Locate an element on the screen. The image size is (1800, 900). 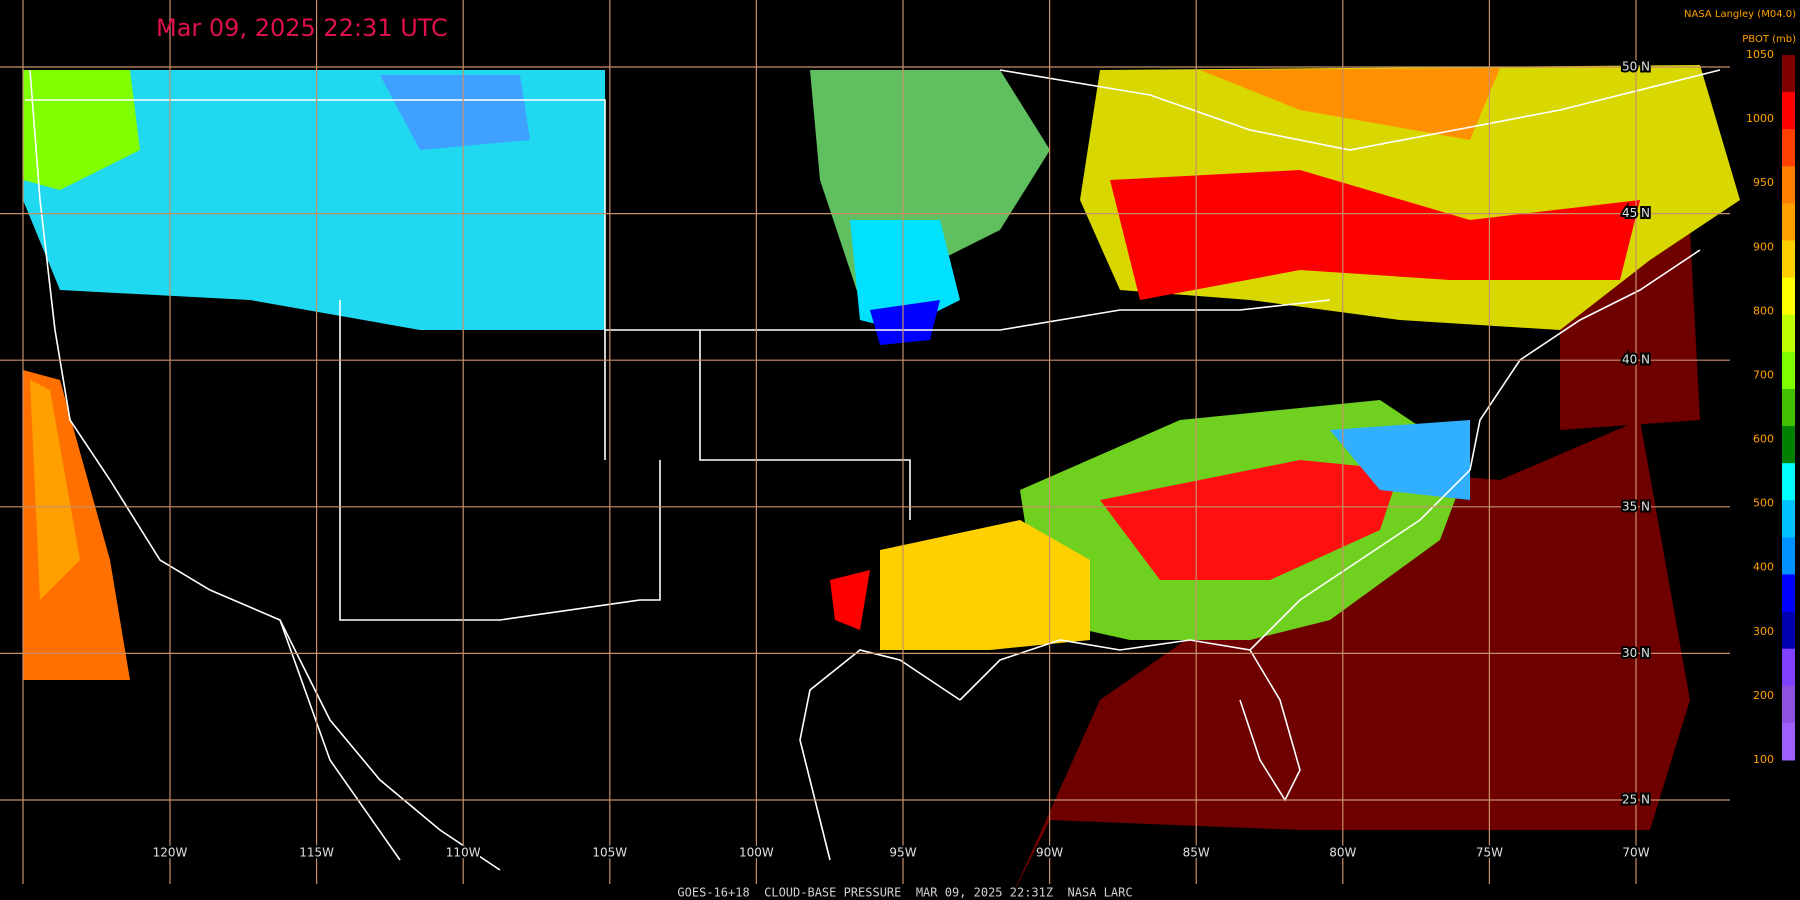
longitude-label: 100W is located at coordinates (756, 853).